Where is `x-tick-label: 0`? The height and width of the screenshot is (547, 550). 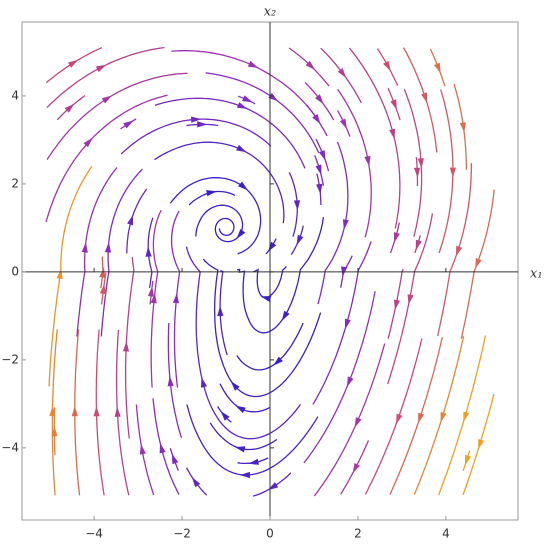 x-tick-label: 0 is located at coordinates (270, 534).